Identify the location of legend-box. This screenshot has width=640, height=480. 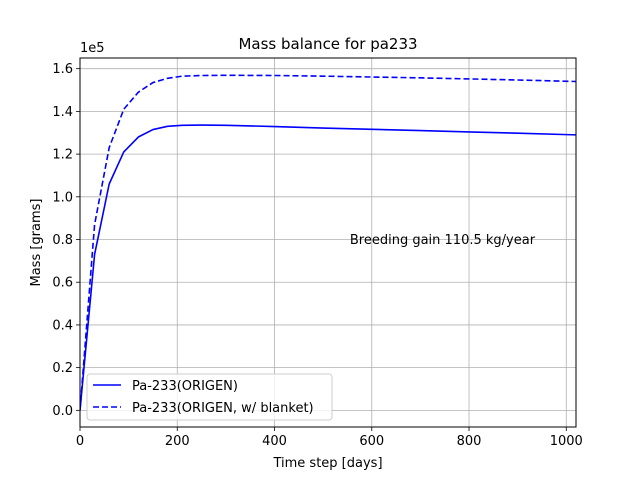
(209, 397).